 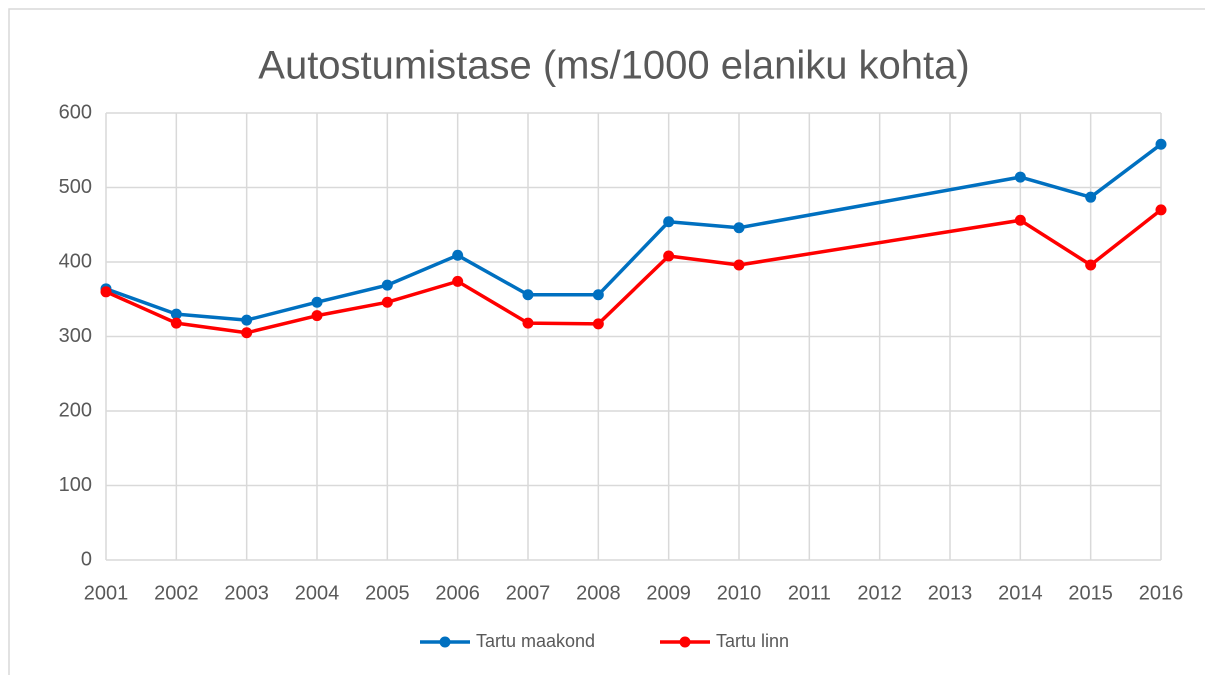 What do you see at coordinates (75, 187) in the screenshot?
I see `y-tick-label: 500` at bounding box center [75, 187].